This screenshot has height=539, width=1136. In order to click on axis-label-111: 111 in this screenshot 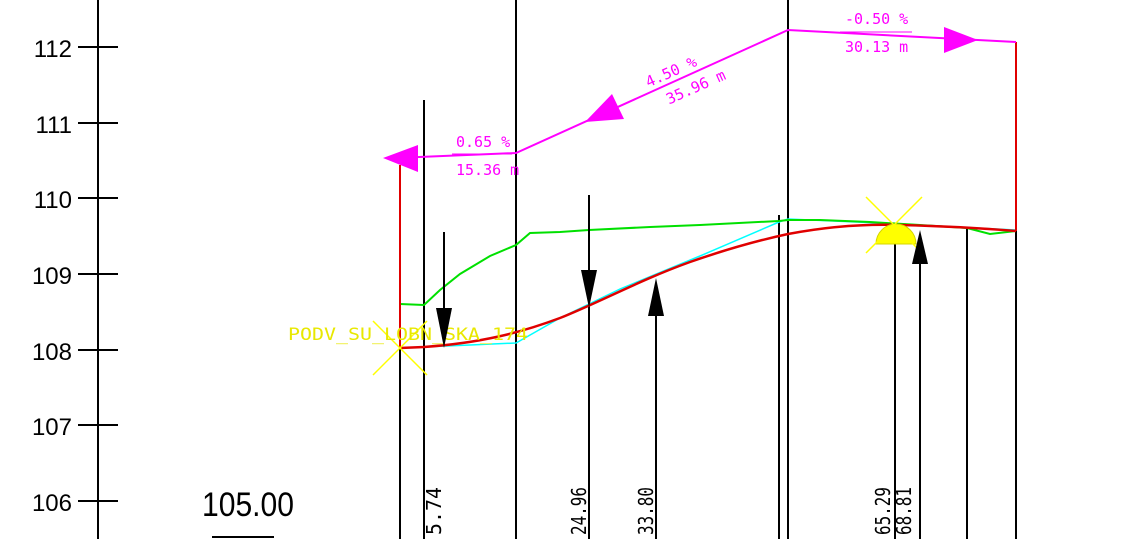, I will do `click(54, 125)`.